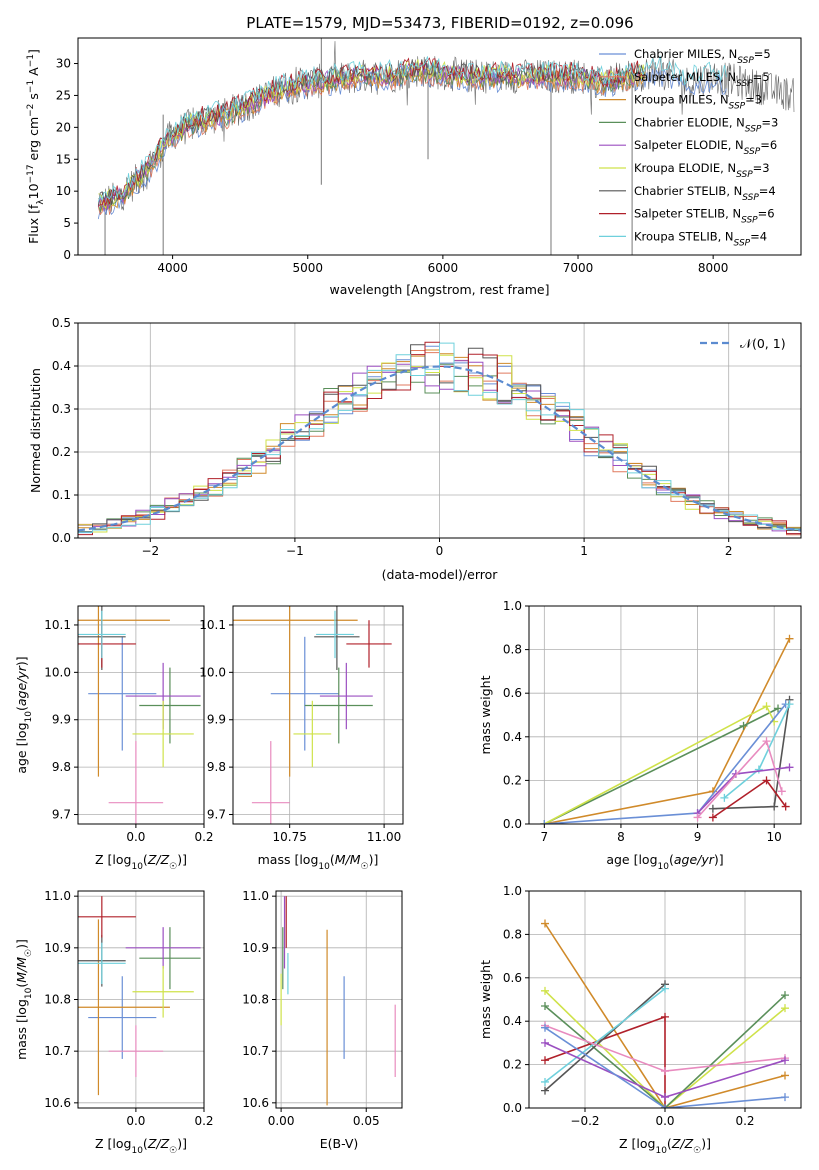 This screenshot has height=1170, width=819. I want to click on y-tick-label: 9.8, so click(61, 767).